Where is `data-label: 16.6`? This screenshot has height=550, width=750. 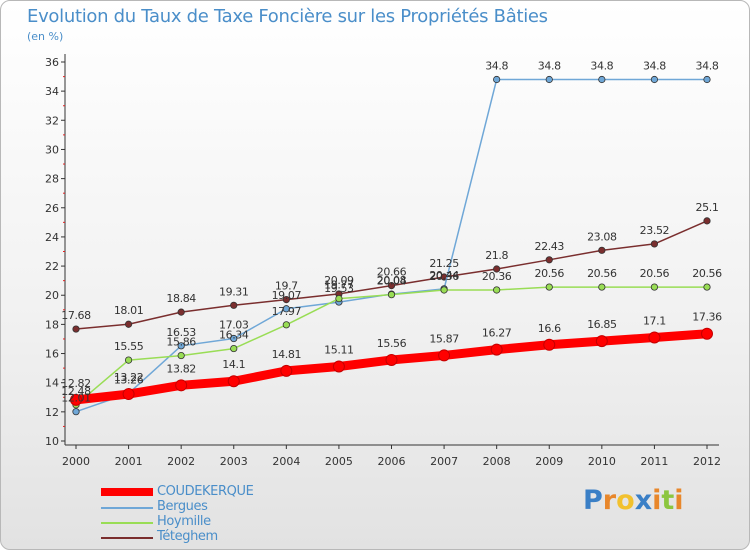 data-label: 16.6 is located at coordinates (549, 328).